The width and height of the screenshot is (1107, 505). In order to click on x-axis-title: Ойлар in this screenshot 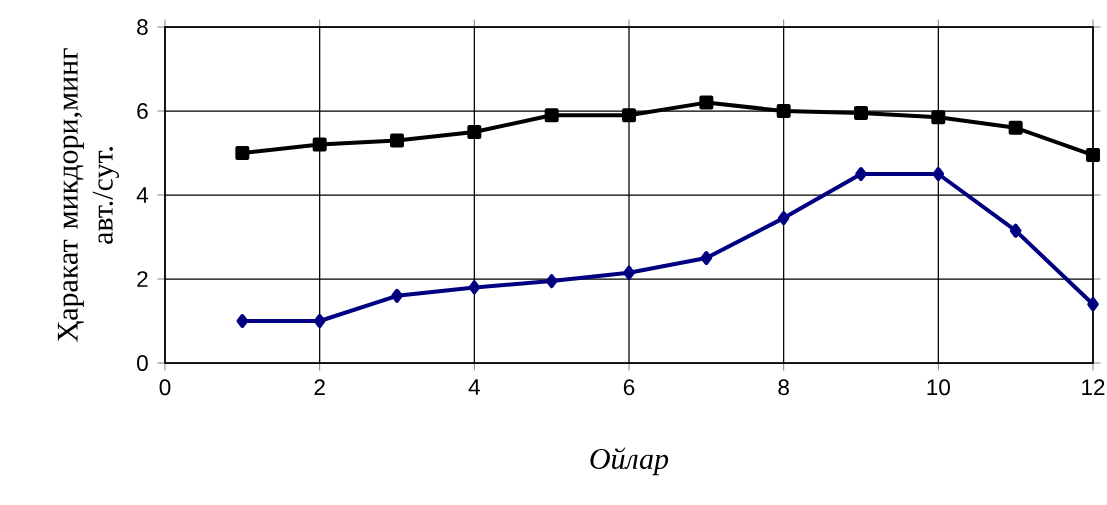, I will do `click(629, 461)`.